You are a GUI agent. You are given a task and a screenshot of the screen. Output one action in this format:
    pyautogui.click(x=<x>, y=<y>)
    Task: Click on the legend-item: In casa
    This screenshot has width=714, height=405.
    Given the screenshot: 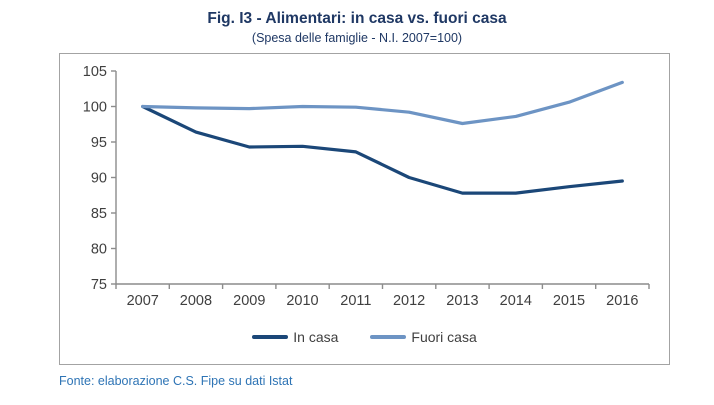 What is the action you would take?
    pyautogui.click(x=295, y=337)
    